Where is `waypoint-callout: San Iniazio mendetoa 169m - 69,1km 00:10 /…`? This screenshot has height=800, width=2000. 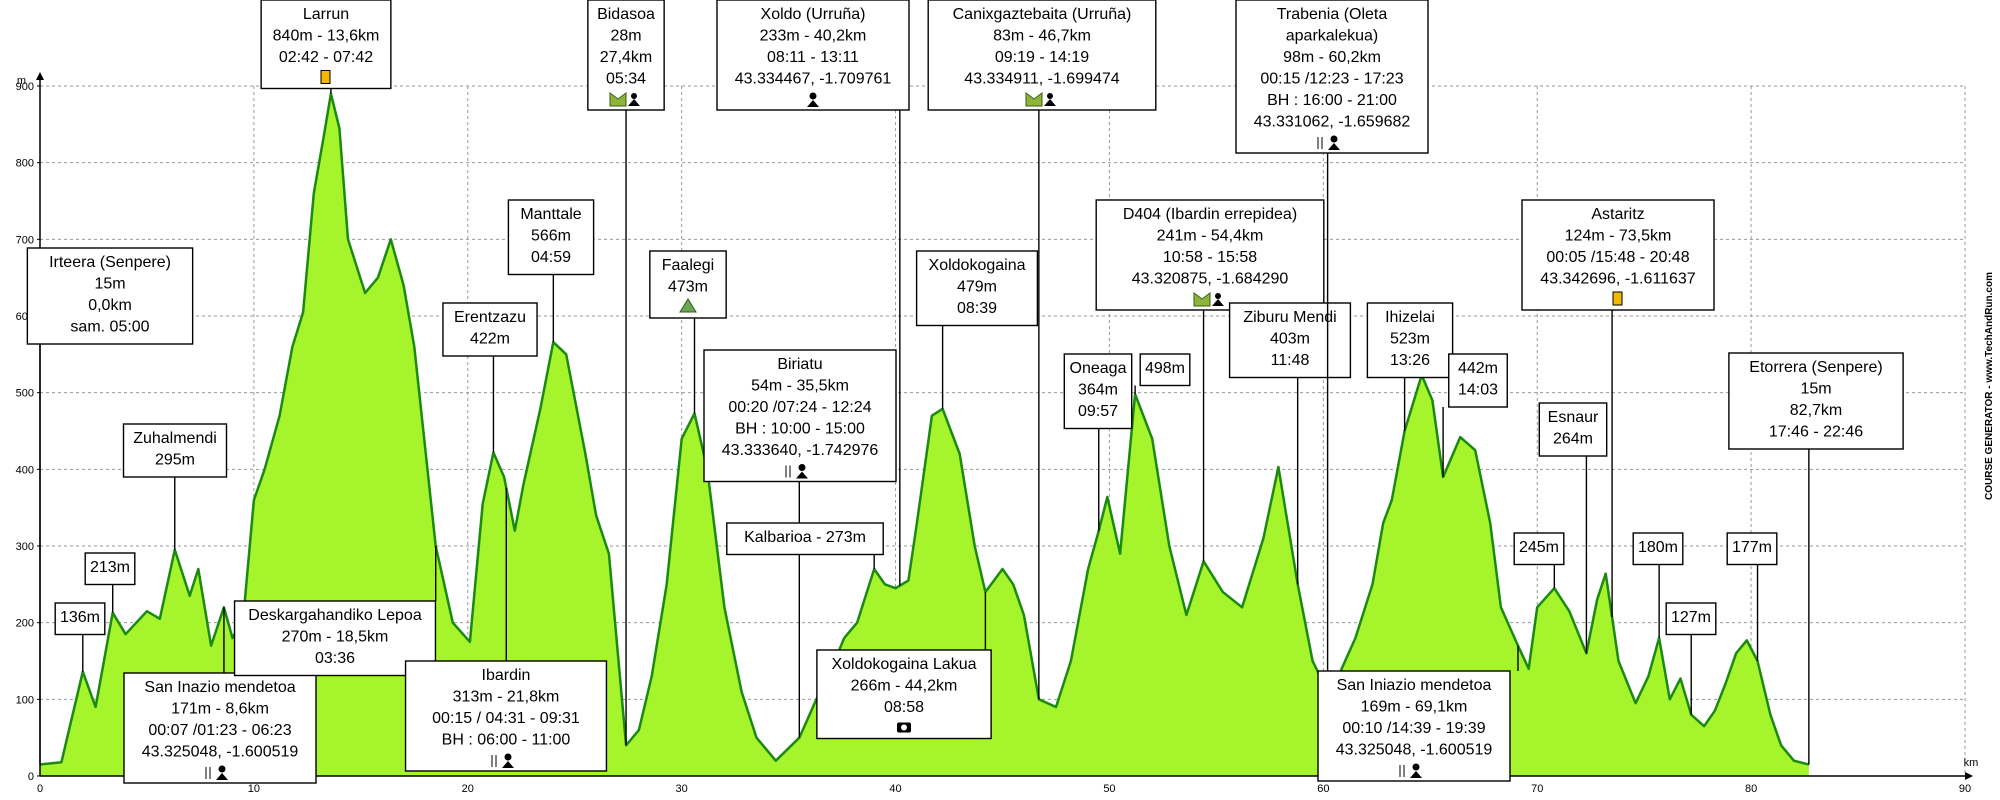
waypoint-callout: San Iniazio mendetoa 169m - 69,1km 00:10 /… is located at coordinates (1418, 713).